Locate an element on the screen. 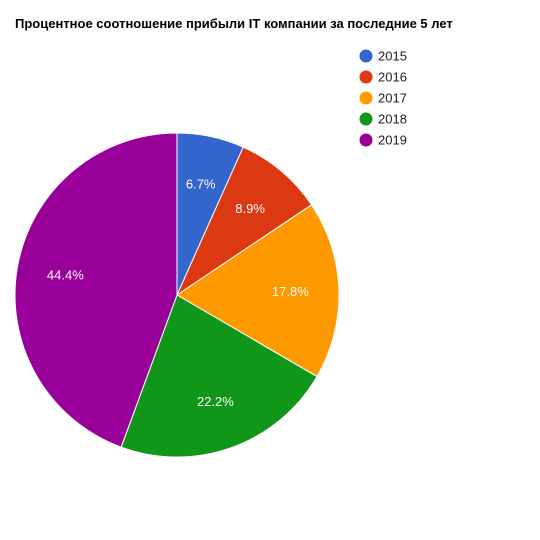 The image size is (540, 540). legend-marker-2016 is located at coordinates (366, 77).